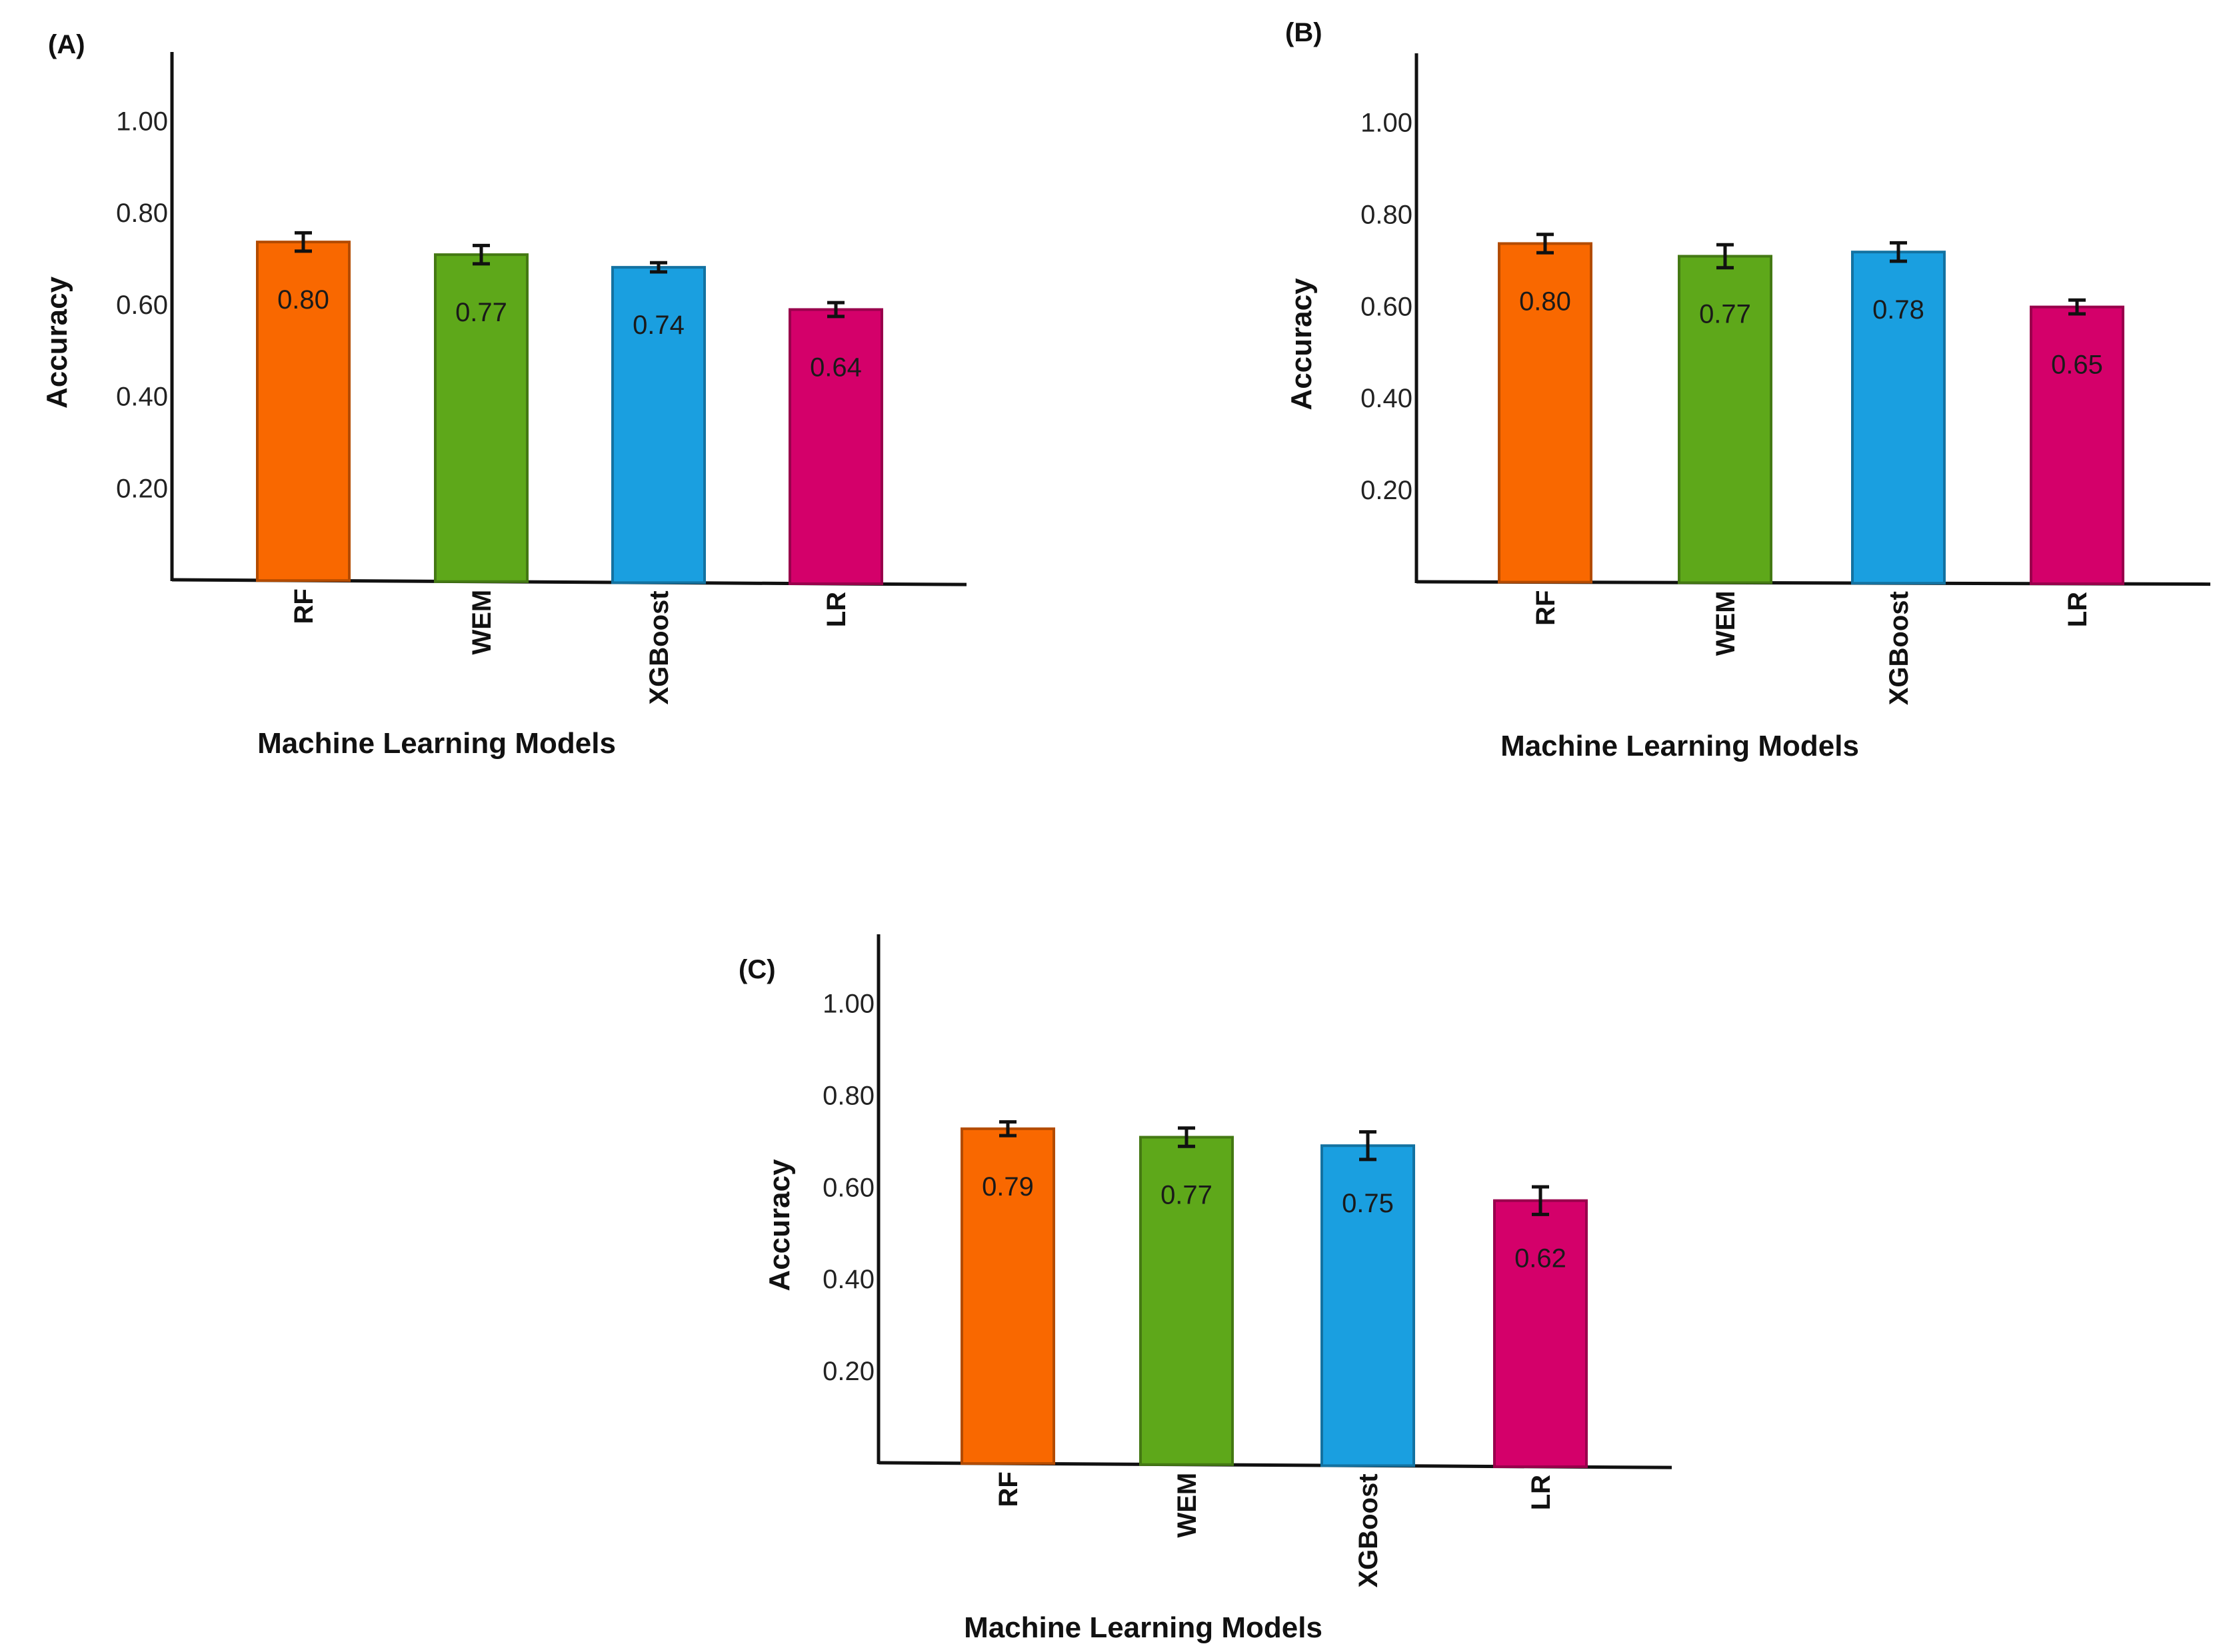 This screenshot has height=1652, width=2231. What do you see at coordinates (1008, 1187) in the screenshot?
I see `data-label-rf: 0.79` at bounding box center [1008, 1187].